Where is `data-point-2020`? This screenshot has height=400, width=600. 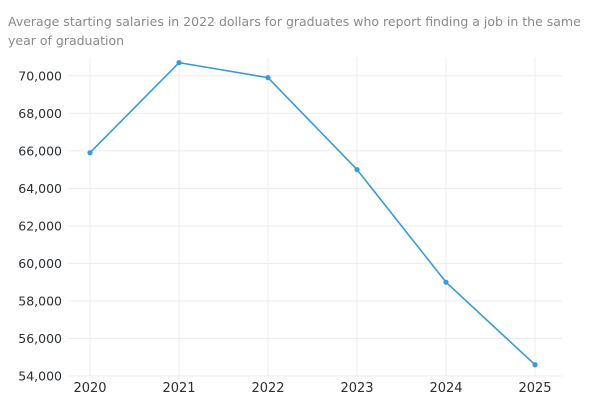
data-point-2020 is located at coordinates (90, 153).